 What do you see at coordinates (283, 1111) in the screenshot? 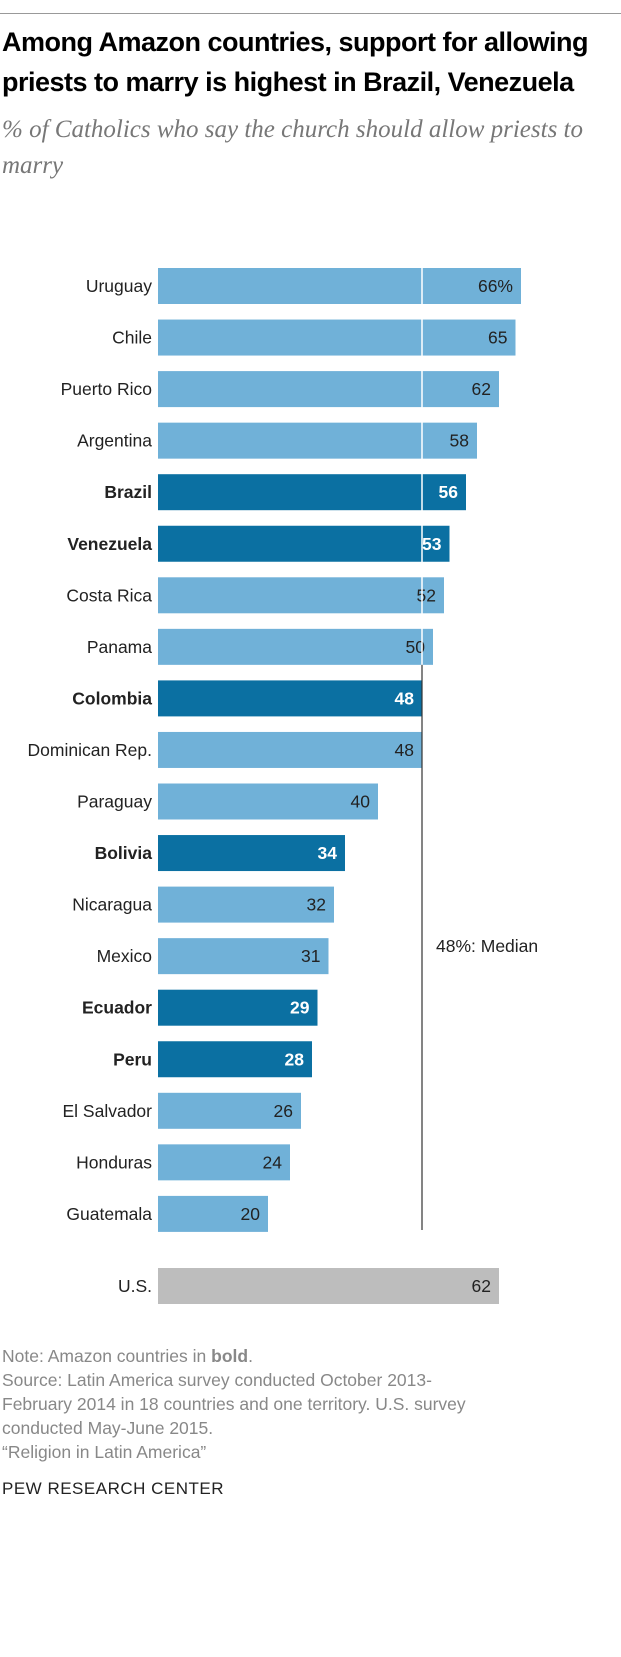
I see `value-label: 26` at bounding box center [283, 1111].